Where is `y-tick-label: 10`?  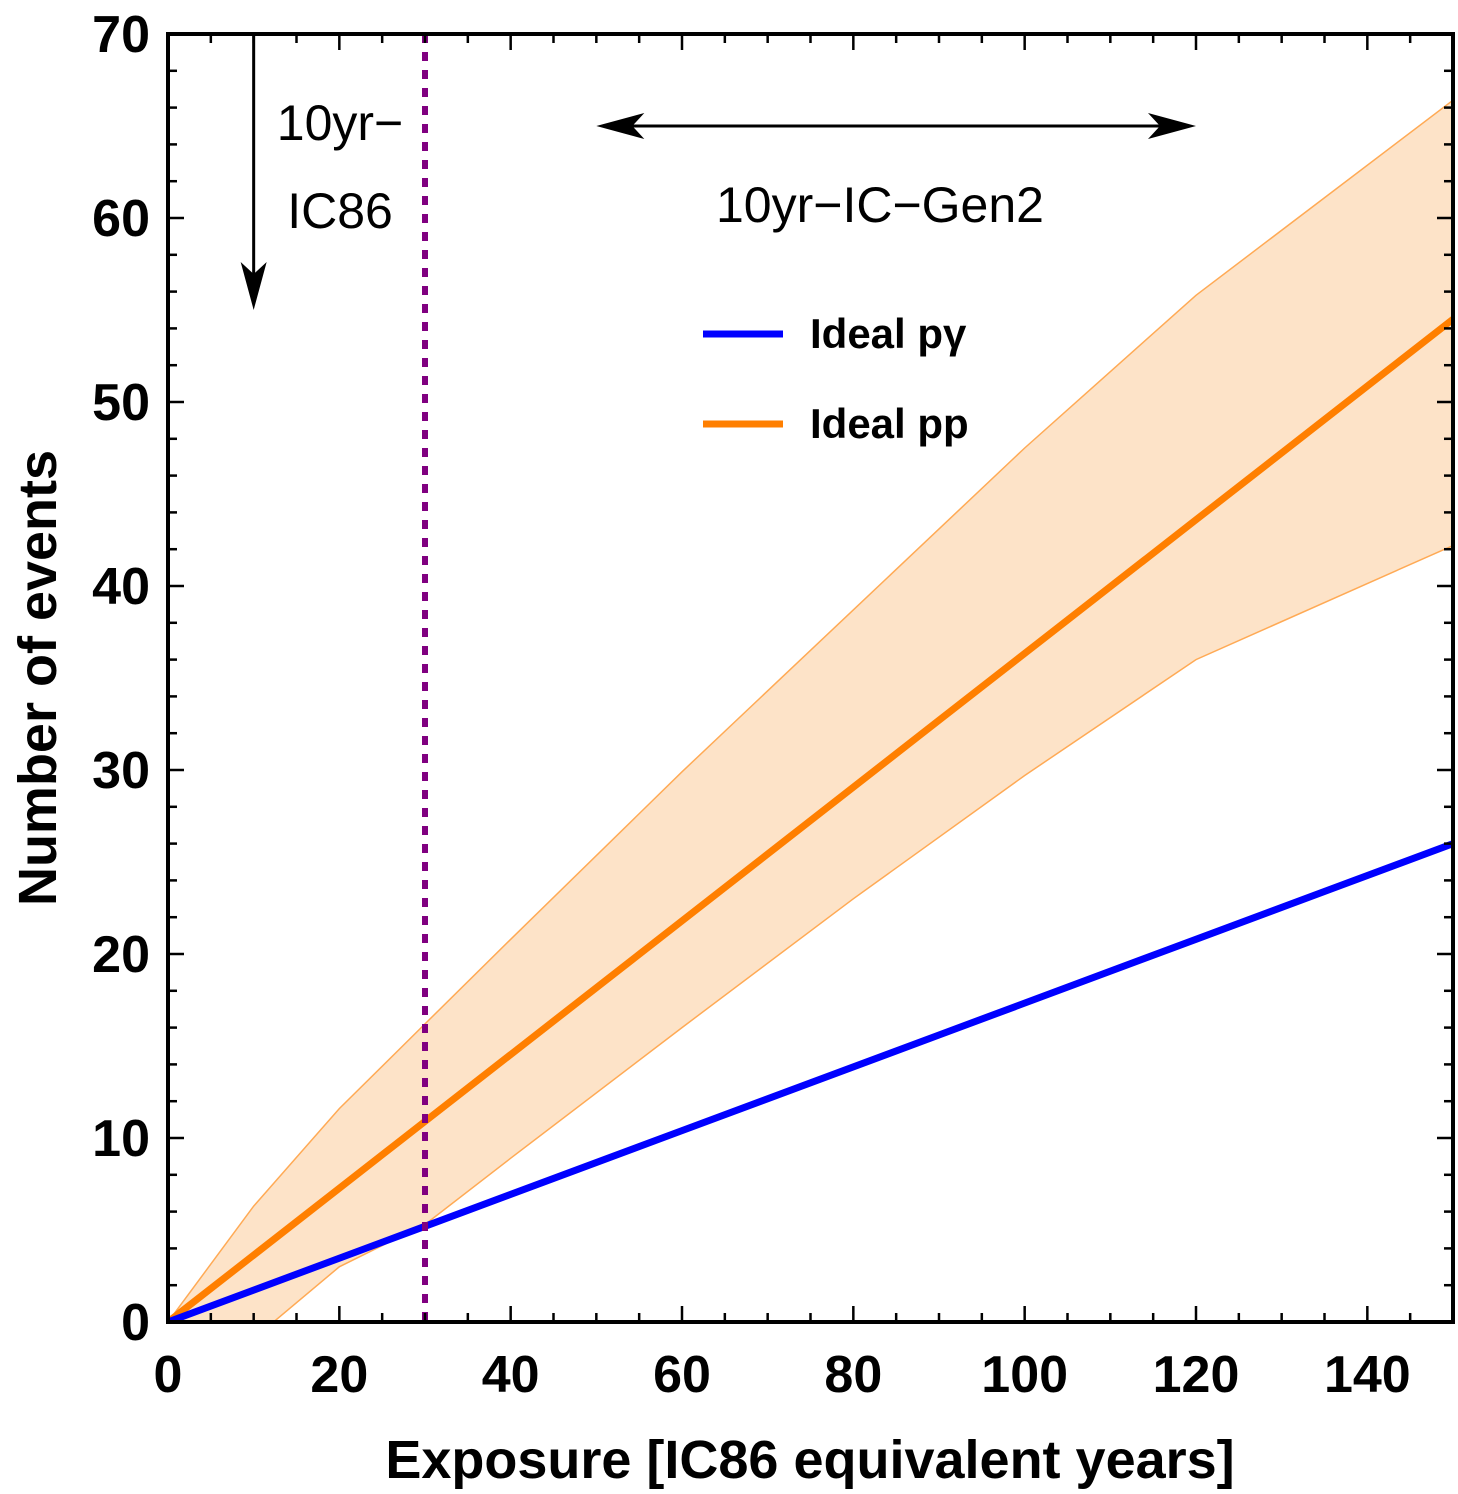 y-tick-label: 10 is located at coordinates (121, 1139).